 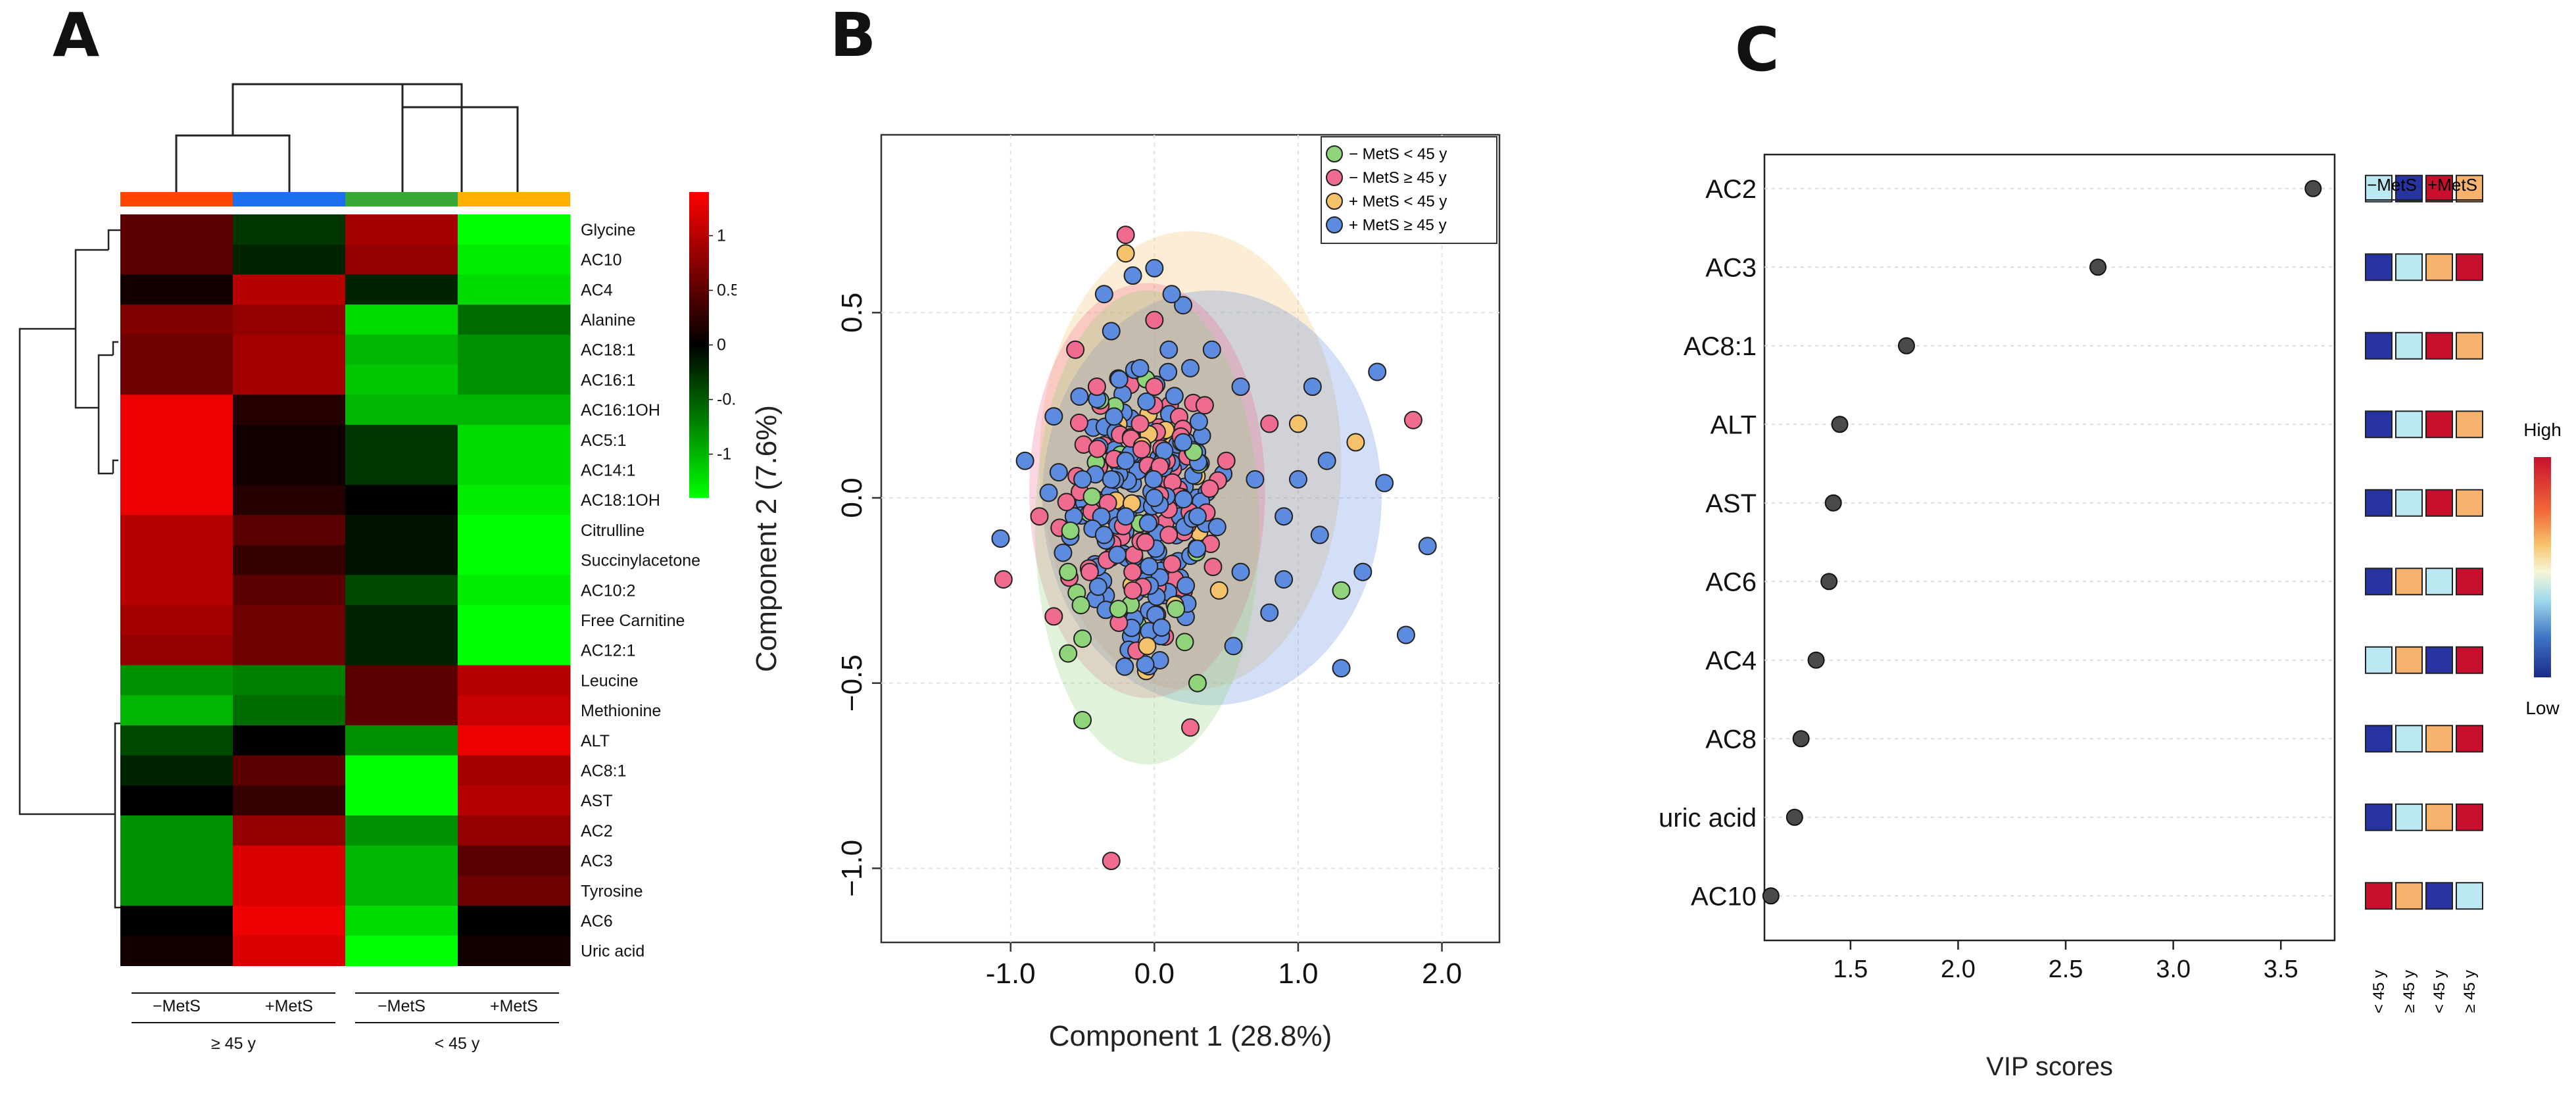 What do you see at coordinates (1708, 818) in the screenshot?
I see `vip-category-label: uric acid` at bounding box center [1708, 818].